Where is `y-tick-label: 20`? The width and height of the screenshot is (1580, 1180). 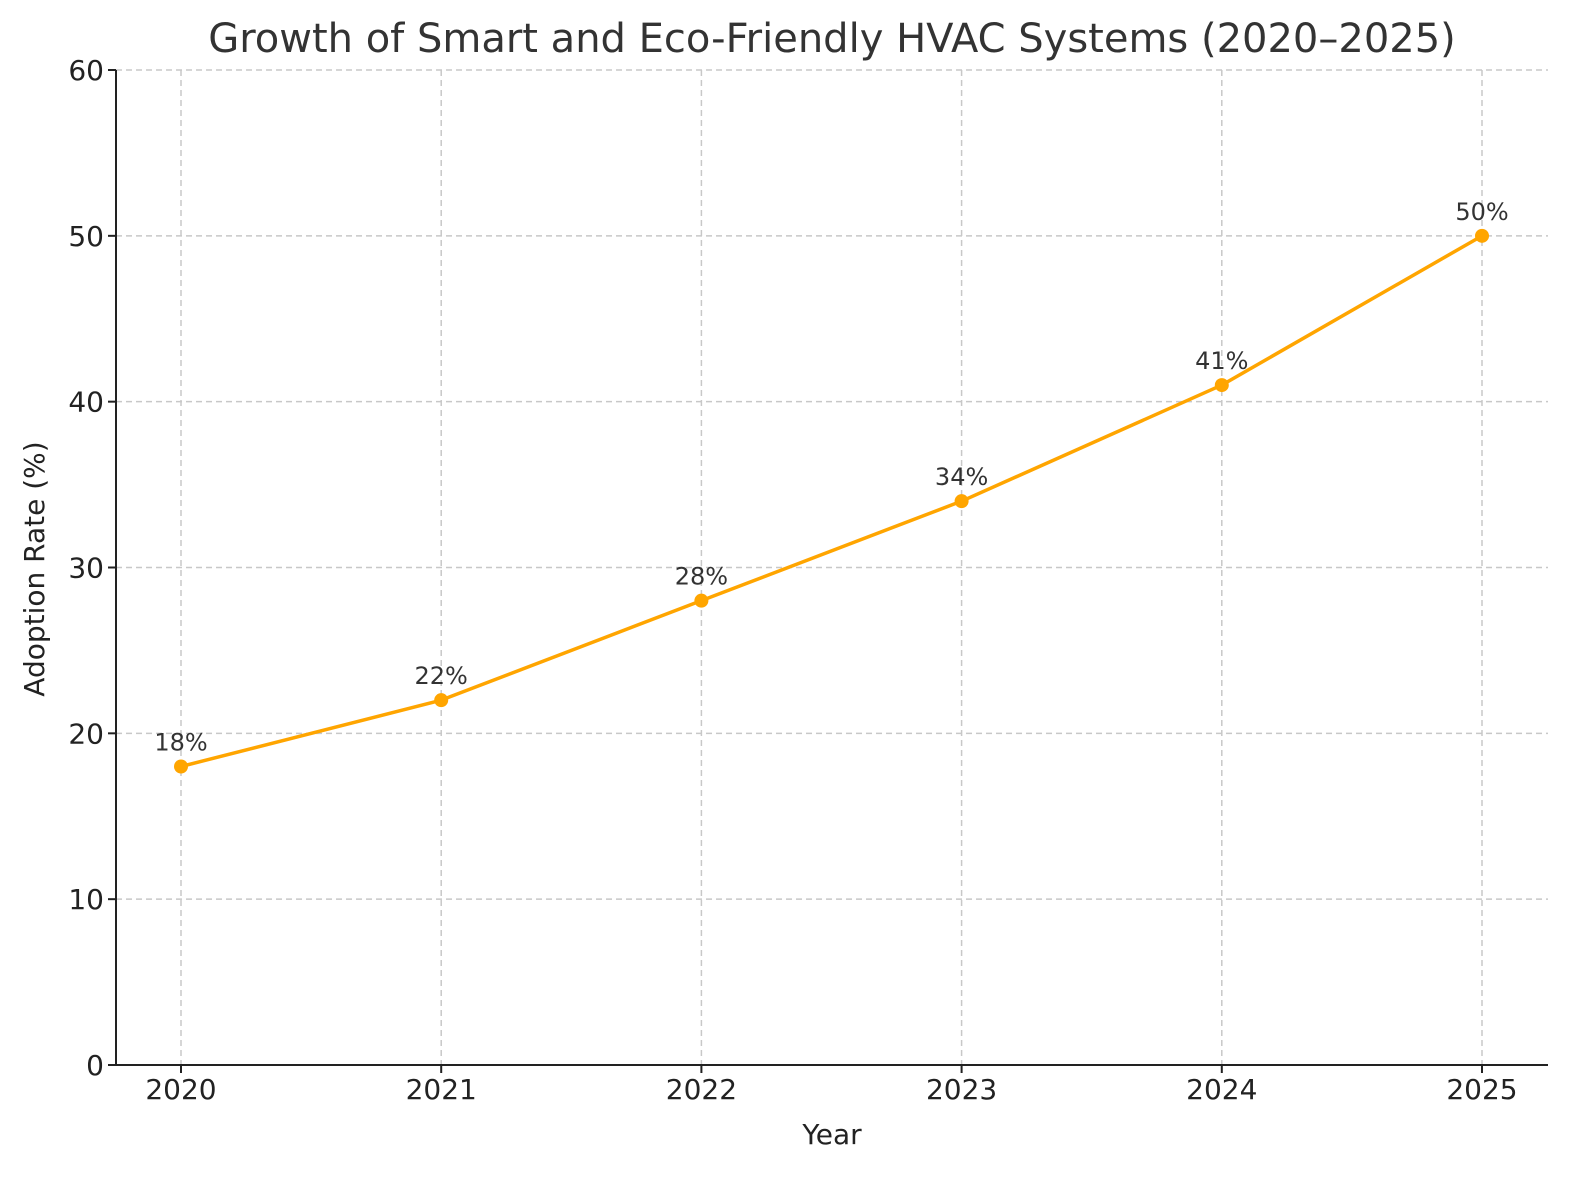
y-tick-label: 20 is located at coordinates (86, 733).